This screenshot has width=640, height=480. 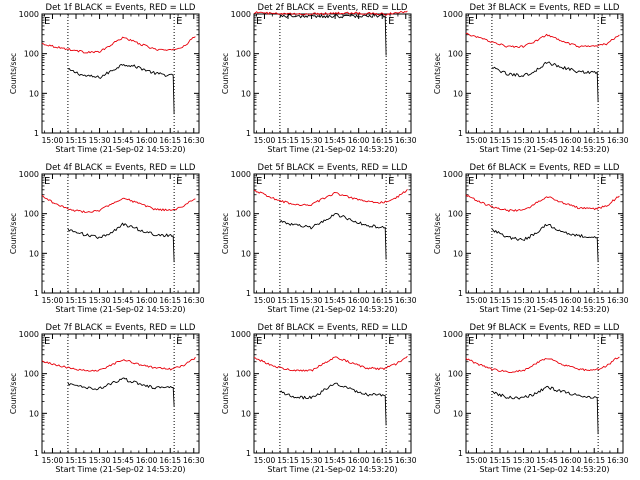 What do you see at coordinates (545, 328) in the screenshot?
I see `chart-title: Det 9f BLACK = Events, RED = LLD` at bounding box center [545, 328].